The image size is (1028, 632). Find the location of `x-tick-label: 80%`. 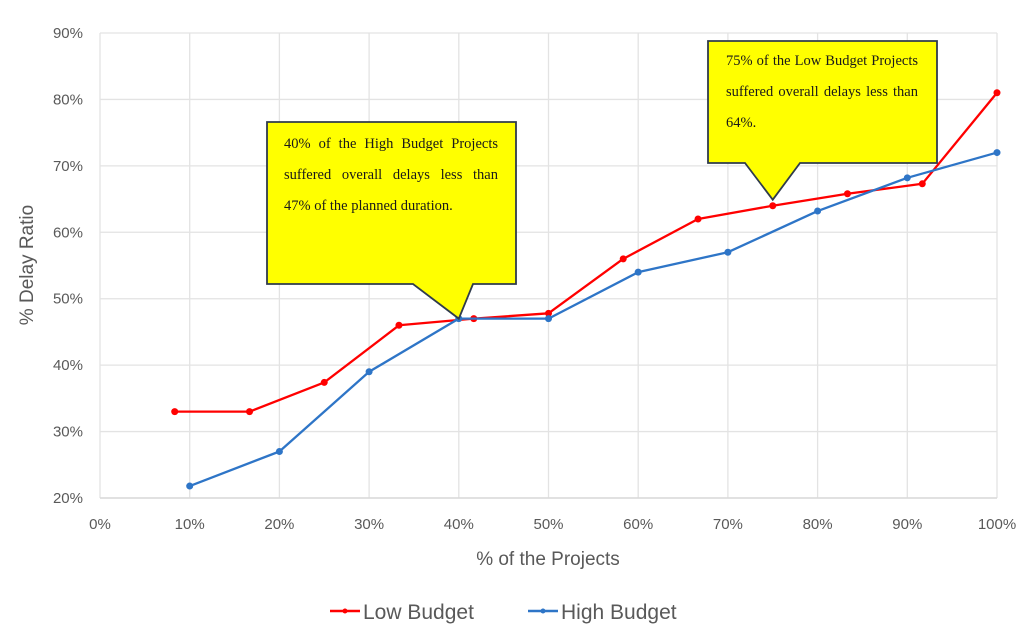

x-tick-label: 80% is located at coordinates (818, 524).